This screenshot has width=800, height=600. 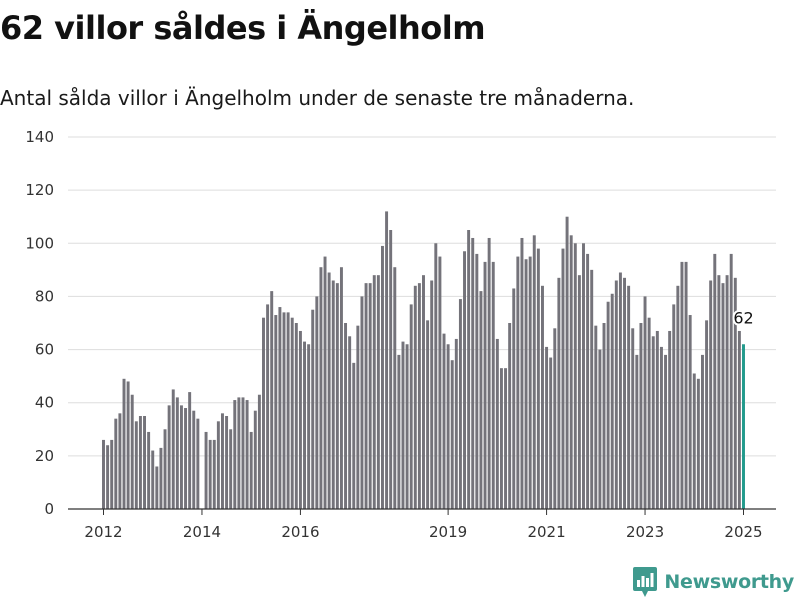 What do you see at coordinates (645, 582) in the screenshot?
I see `newsworthy-logo-icon` at bounding box center [645, 582].